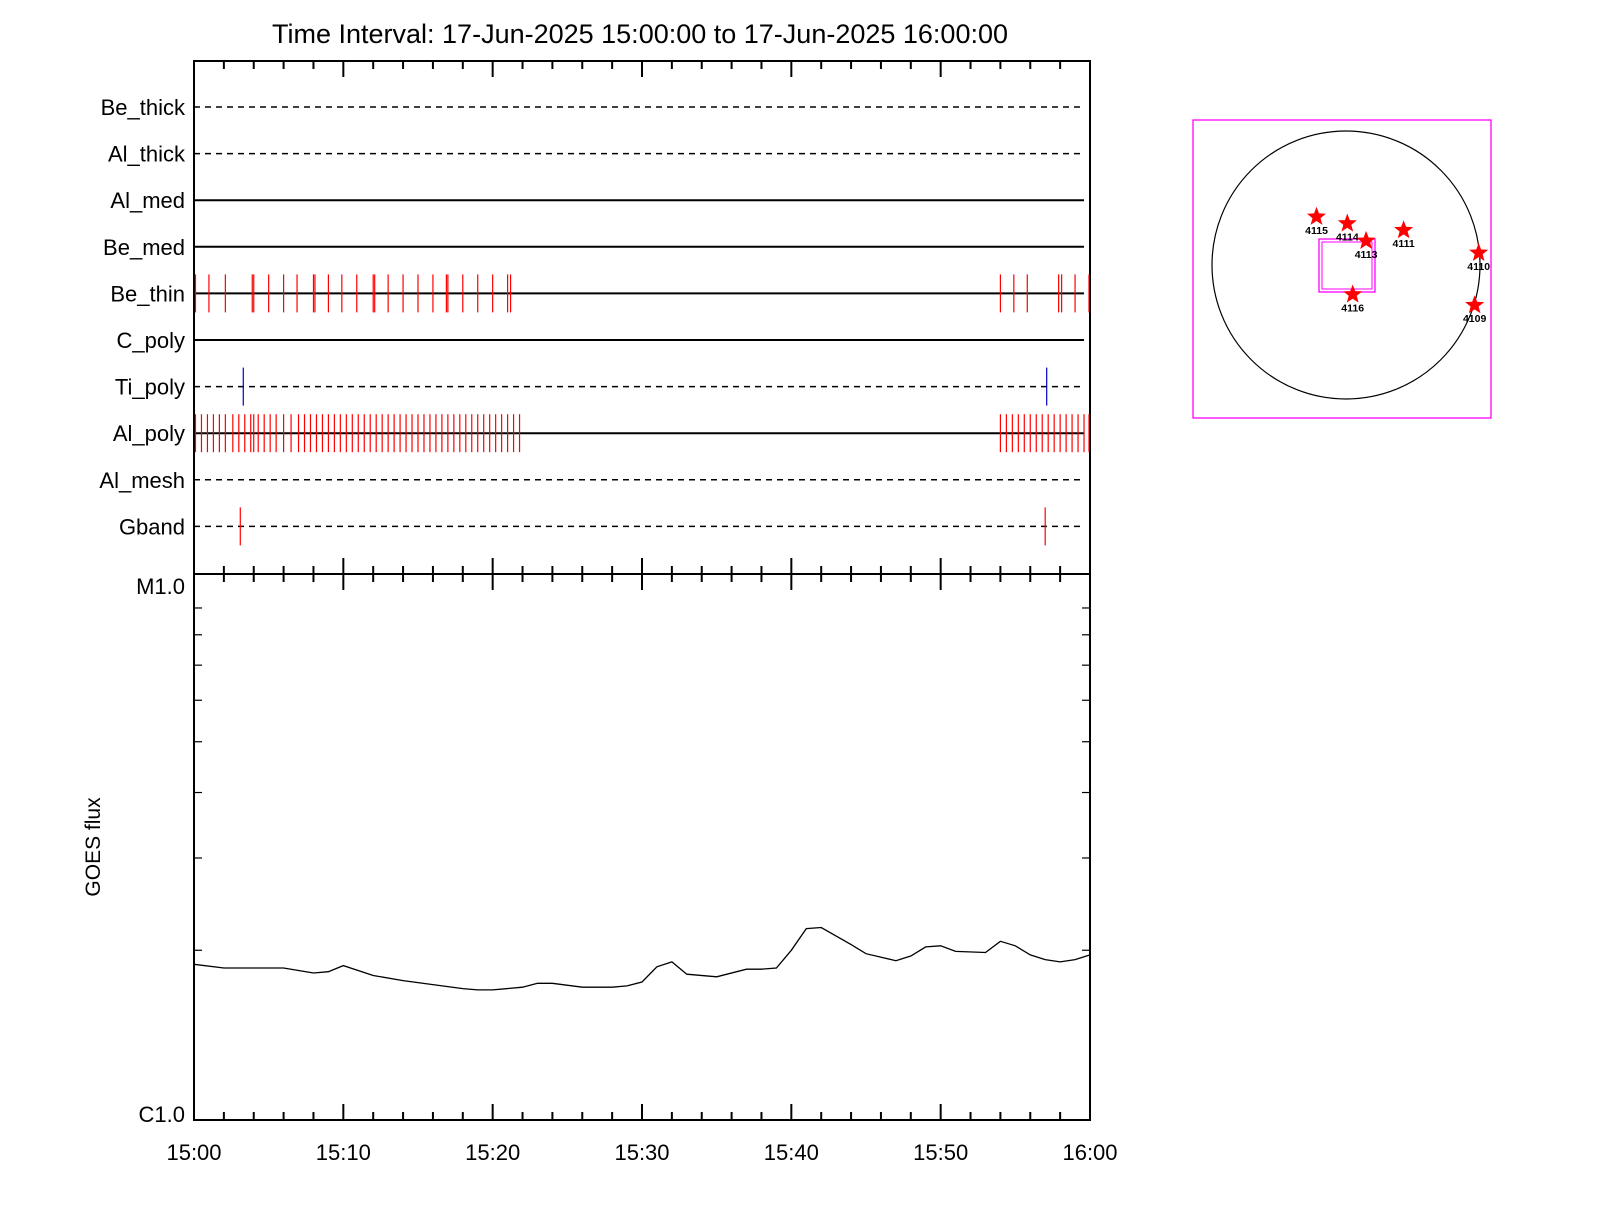 This screenshot has height=1205, width=1600. I want to click on flux-y-axis-label: GOES flux, so click(93, 847).